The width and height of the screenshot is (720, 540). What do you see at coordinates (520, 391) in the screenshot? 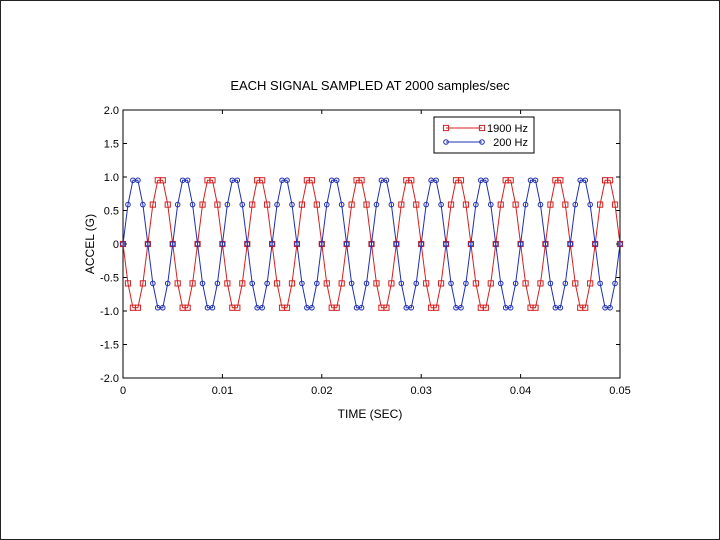
I see `x-tick-label: 0.04` at bounding box center [520, 391].